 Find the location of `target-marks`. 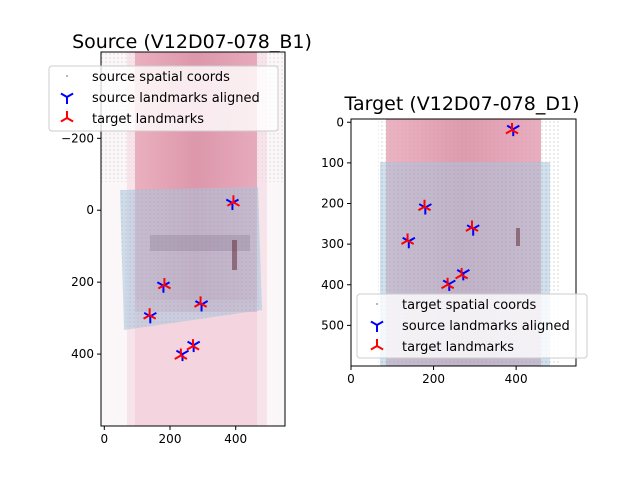

target-marks is located at coordinates (460, 206).